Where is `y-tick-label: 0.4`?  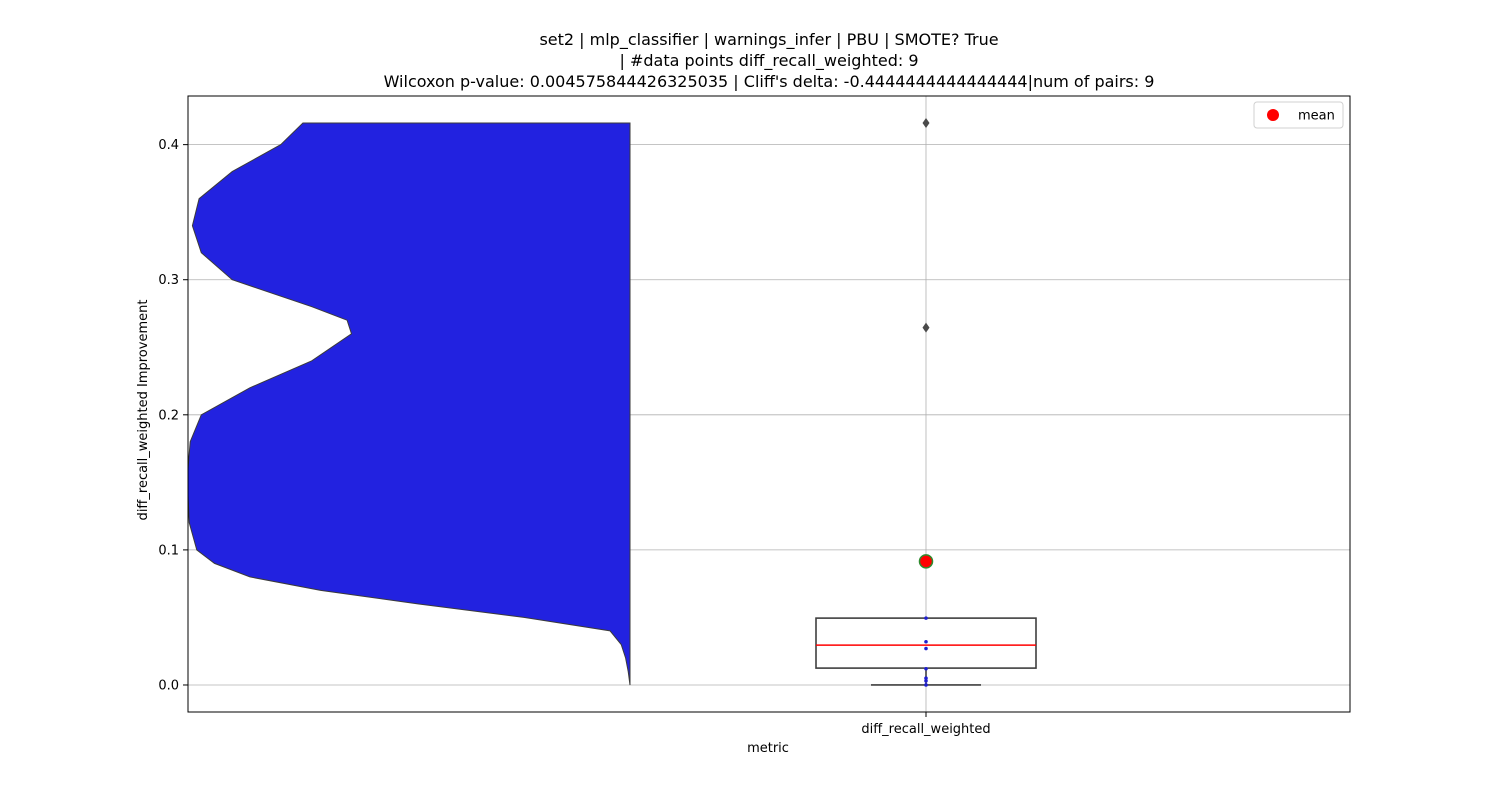
y-tick-label: 0.4 is located at coordinates (168, 145).